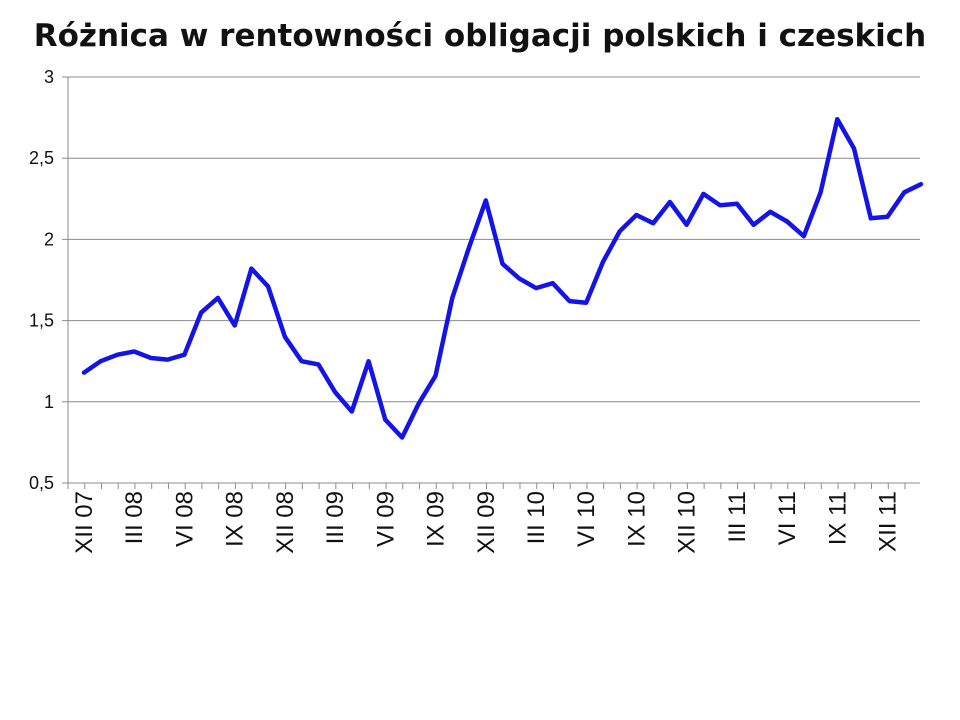  I want to click on y-tick-label: 3, so click(49, 77).